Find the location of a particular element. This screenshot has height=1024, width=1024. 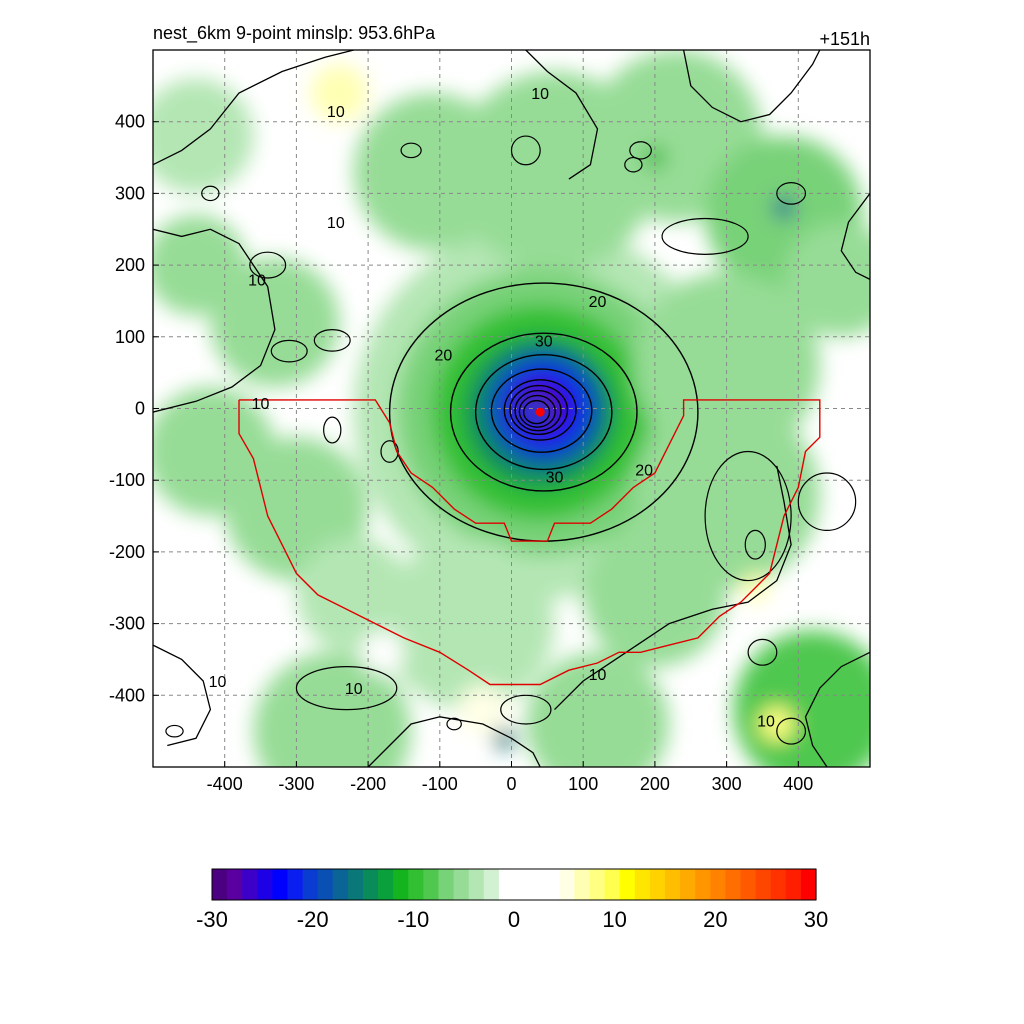

x-tick-label: 300 is located at coordinates (727, 784).